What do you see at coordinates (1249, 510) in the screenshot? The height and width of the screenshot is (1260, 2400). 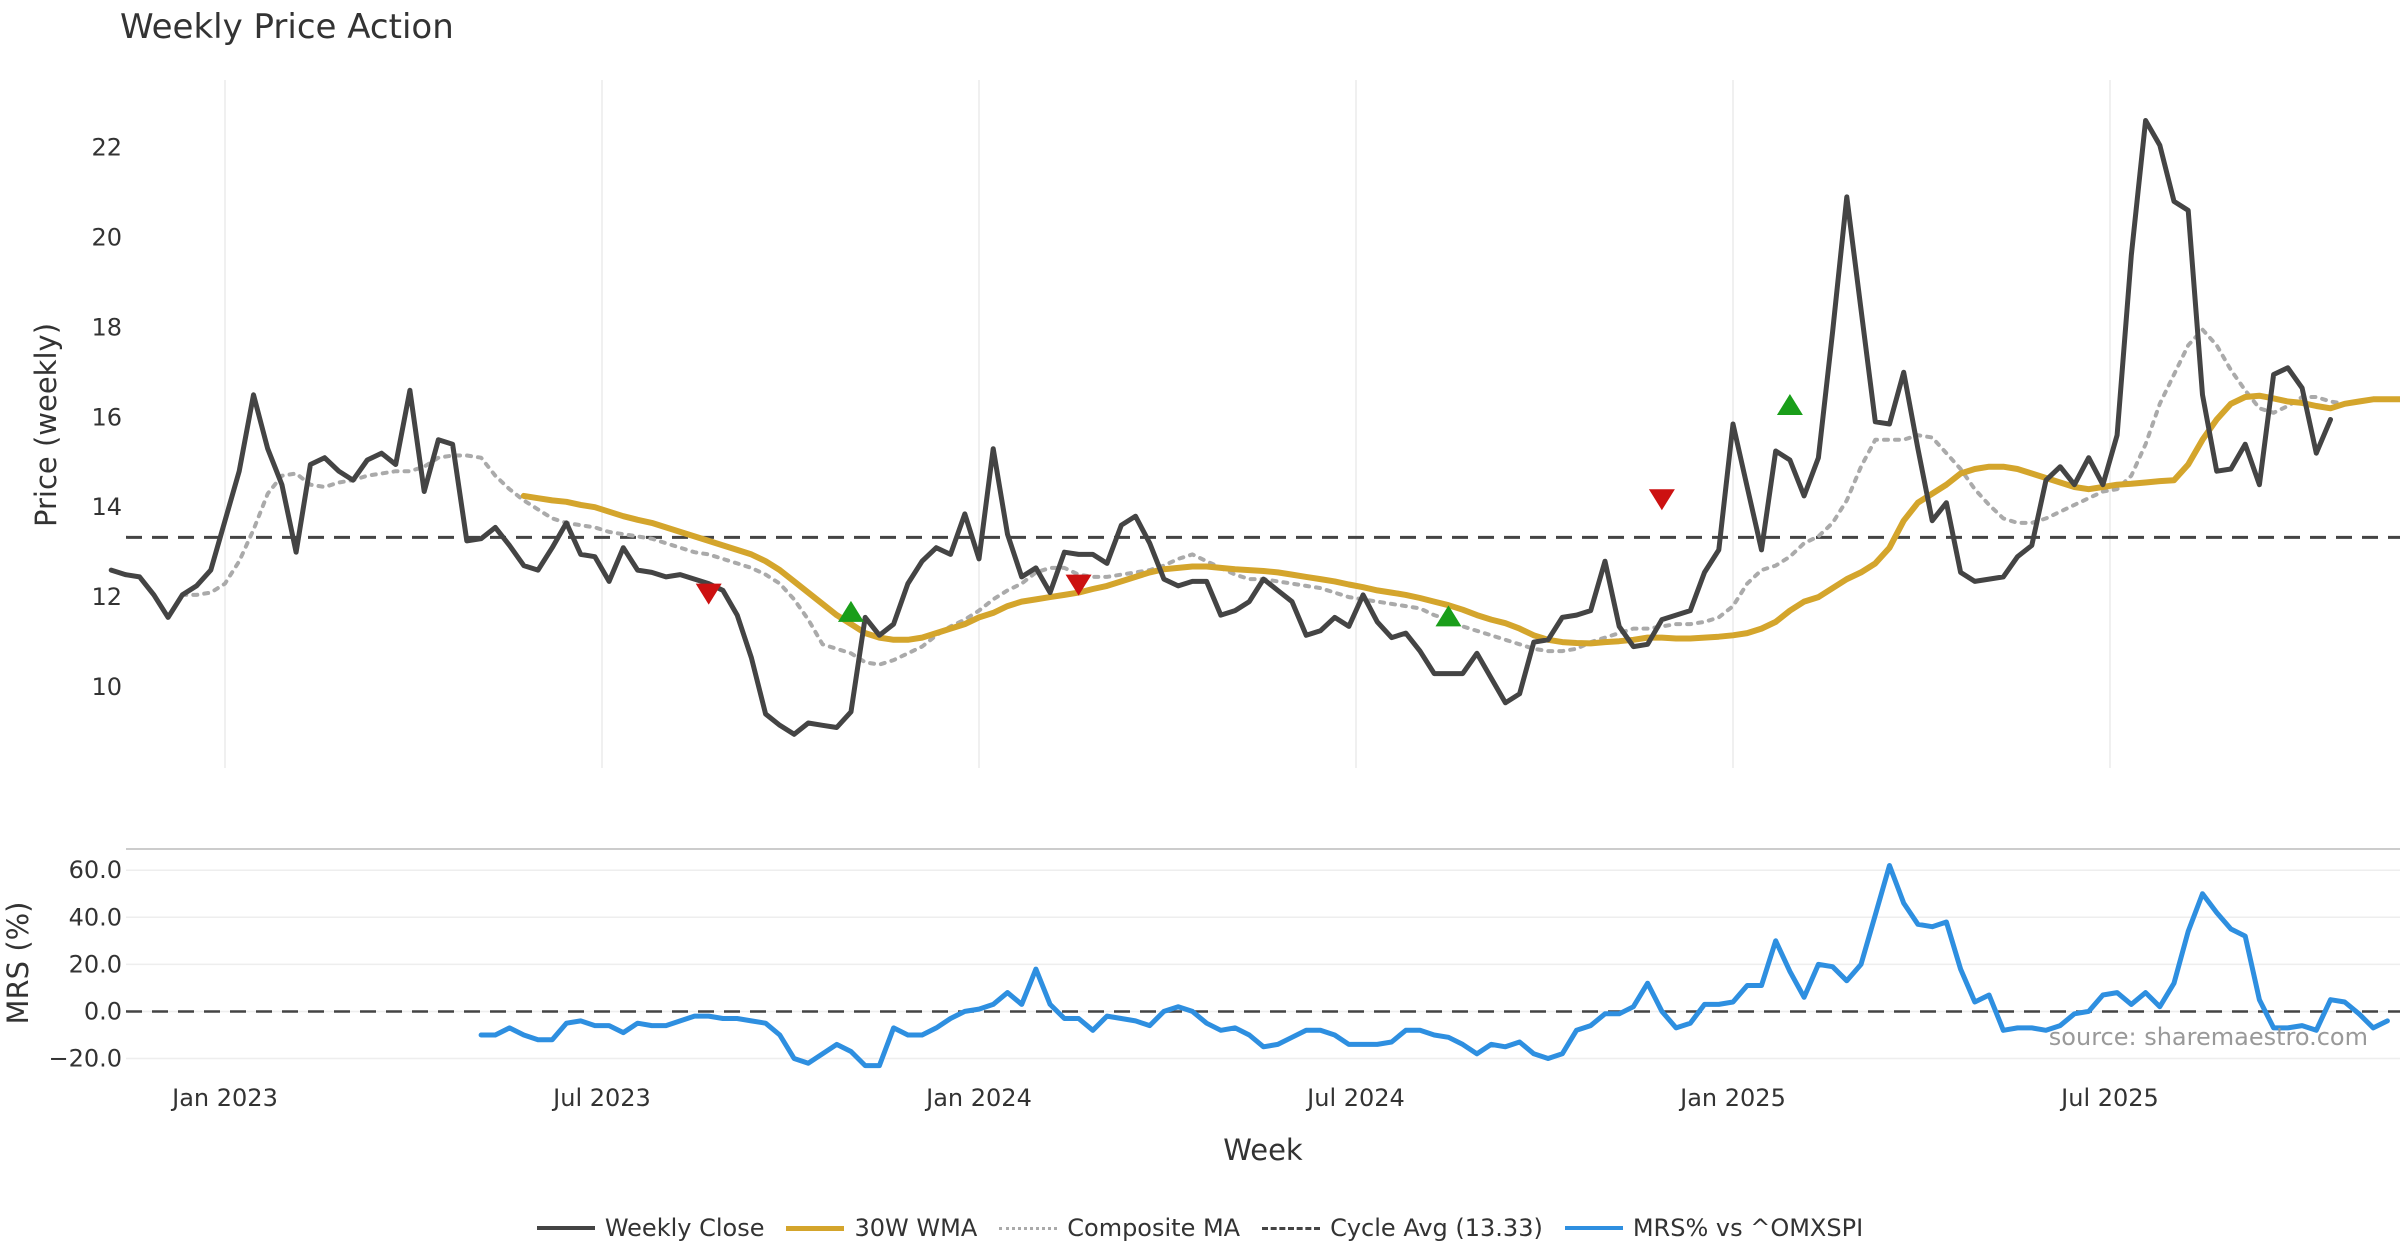 I see `signal-markers` at bounding box center [1249, 510].